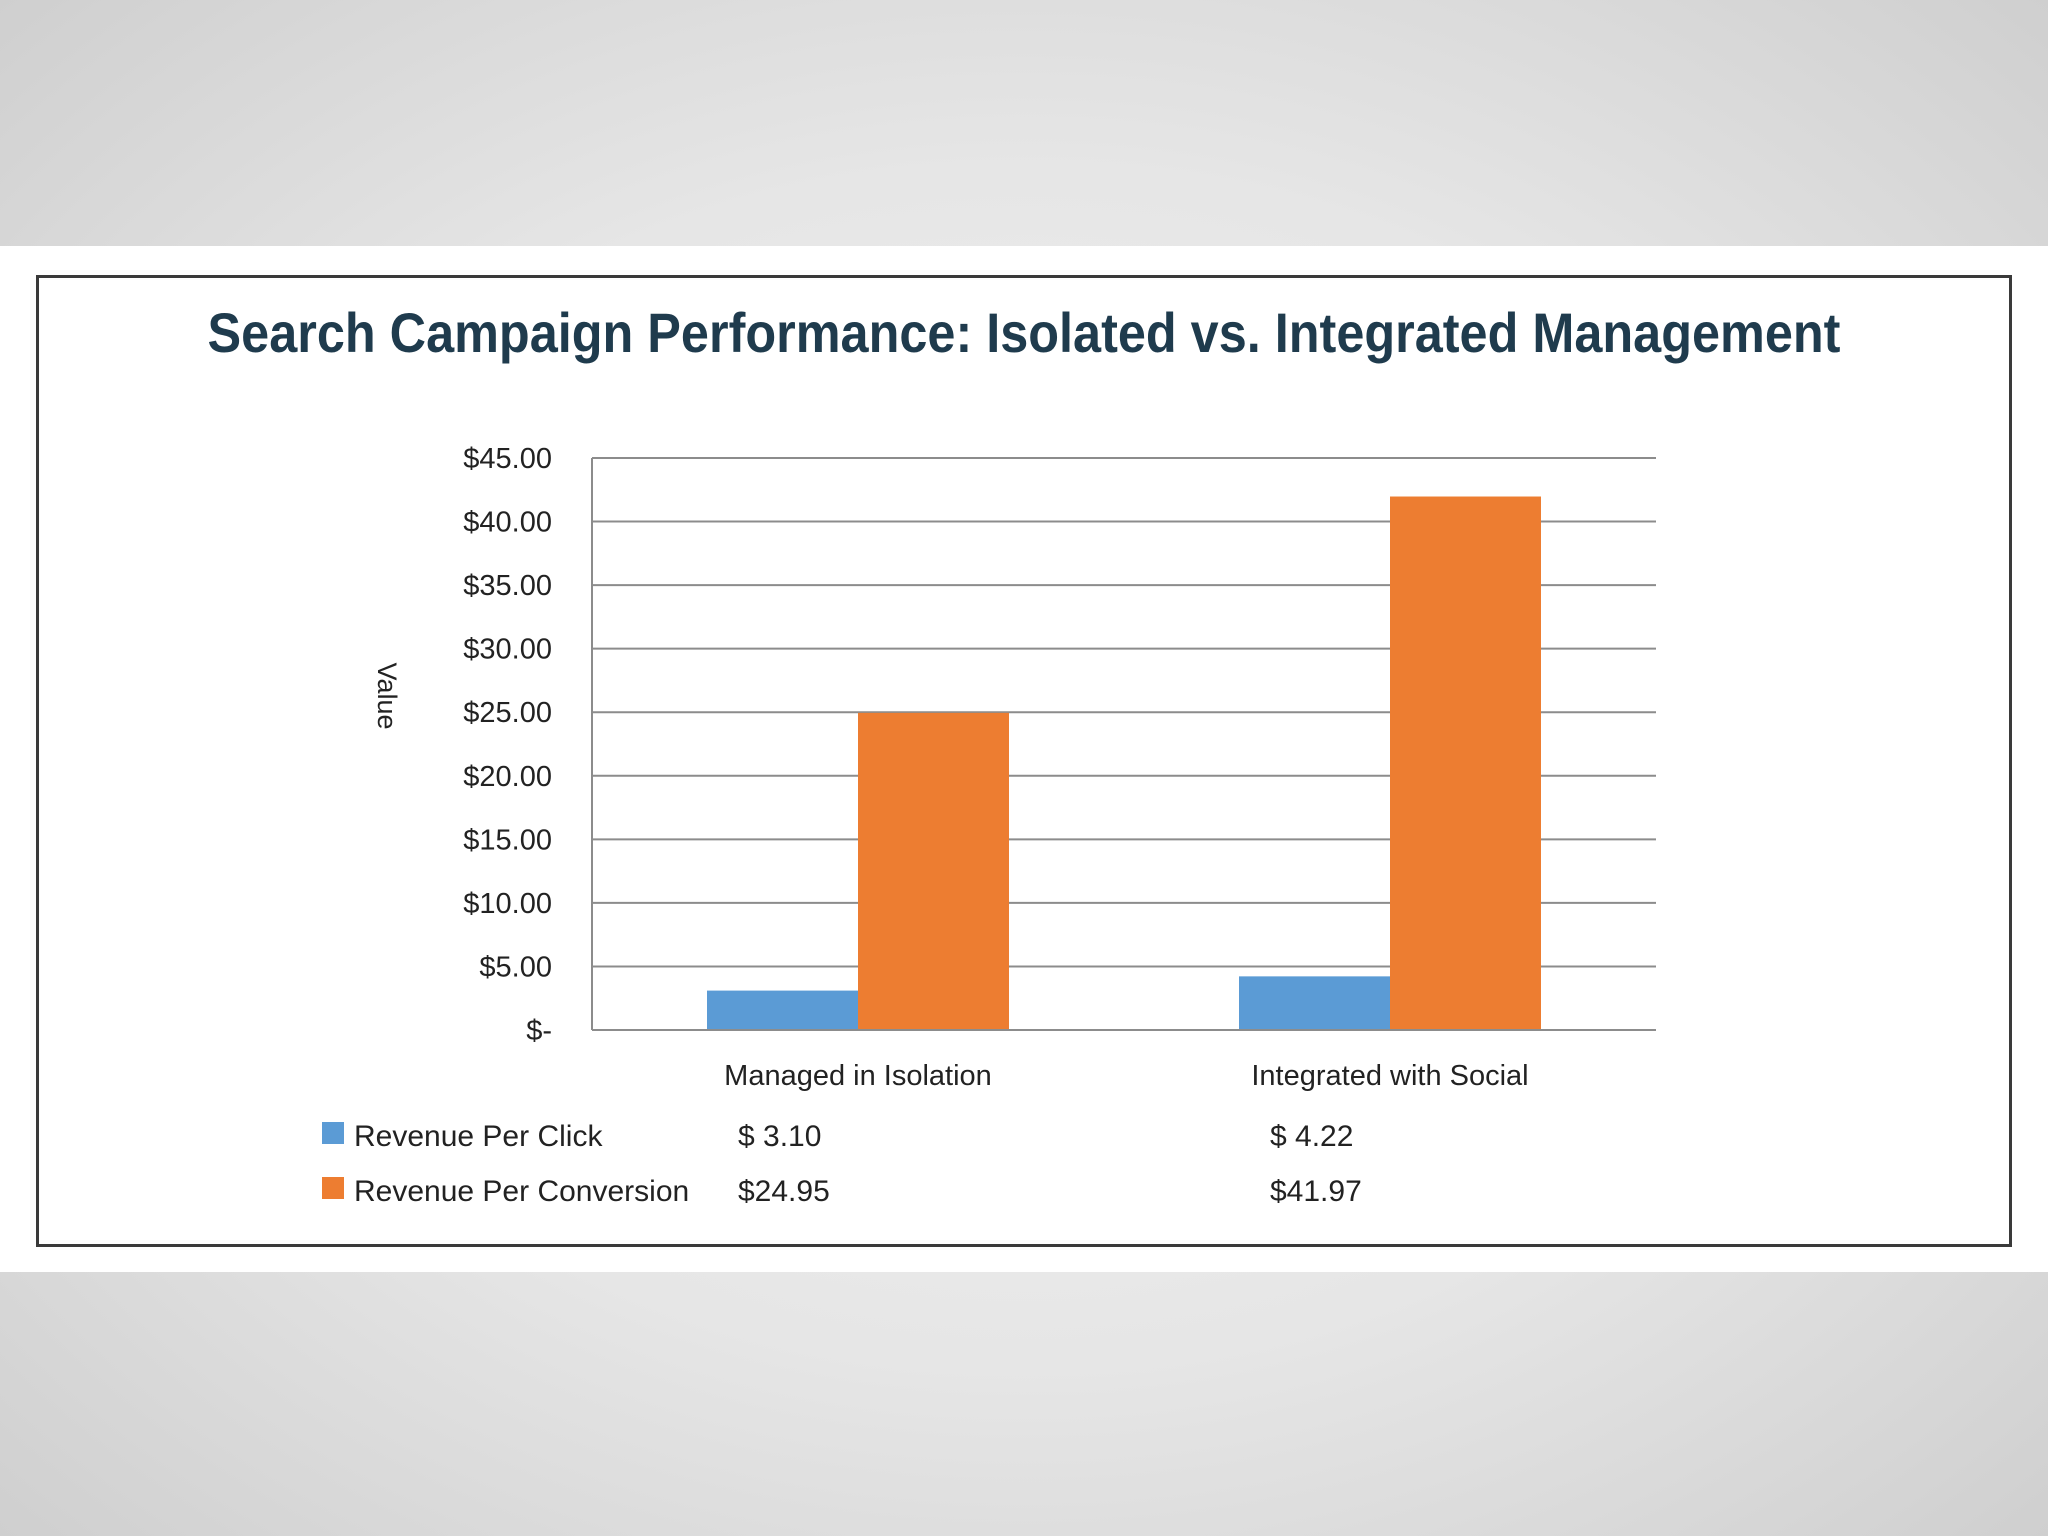 The height and width of the screenshot is (1536, 2048). What do you see at coordinates (507, 523) in the screenshot?
I see `y-tick-label-8: $40.00` at bounding box center [507, 523].